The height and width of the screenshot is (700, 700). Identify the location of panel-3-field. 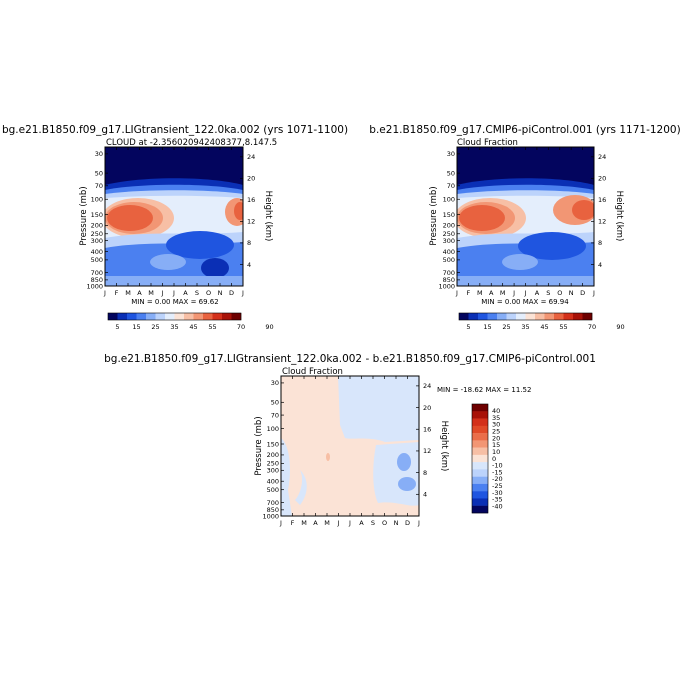
(350, 446).